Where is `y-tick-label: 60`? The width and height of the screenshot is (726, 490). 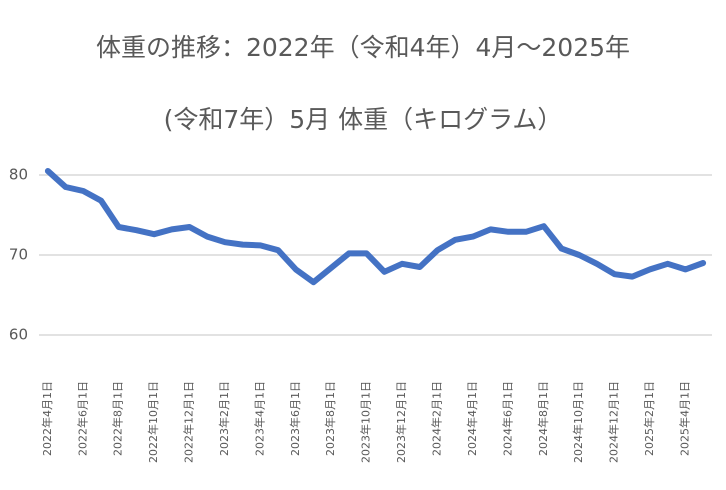
y-tick-label: 60 is located at coordinates (18, 335).